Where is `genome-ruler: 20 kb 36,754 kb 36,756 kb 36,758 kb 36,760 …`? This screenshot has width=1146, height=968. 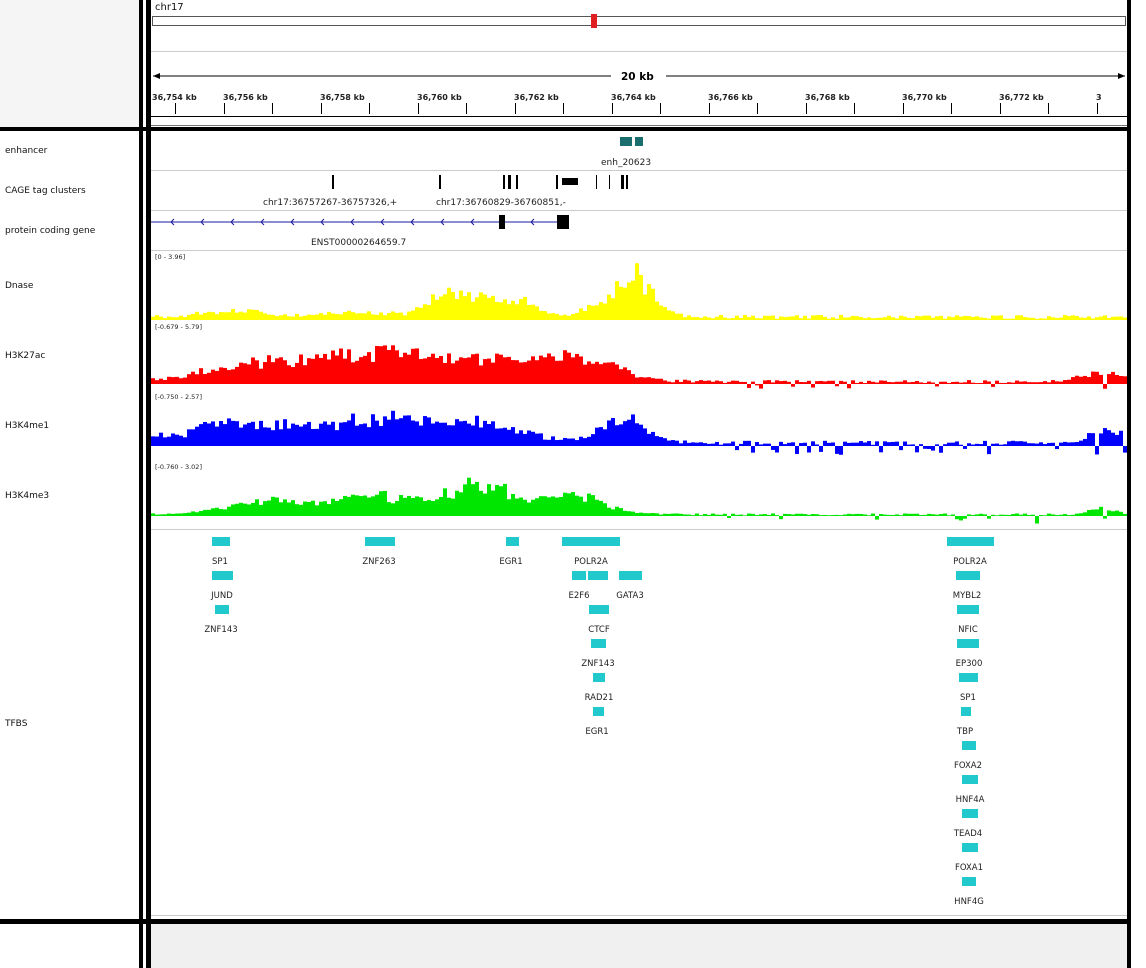 genome-ruler: 20 kb 36,754 kb 36,756 kb 36,758 kb 36,760 … is located at coordinates (573, 63).